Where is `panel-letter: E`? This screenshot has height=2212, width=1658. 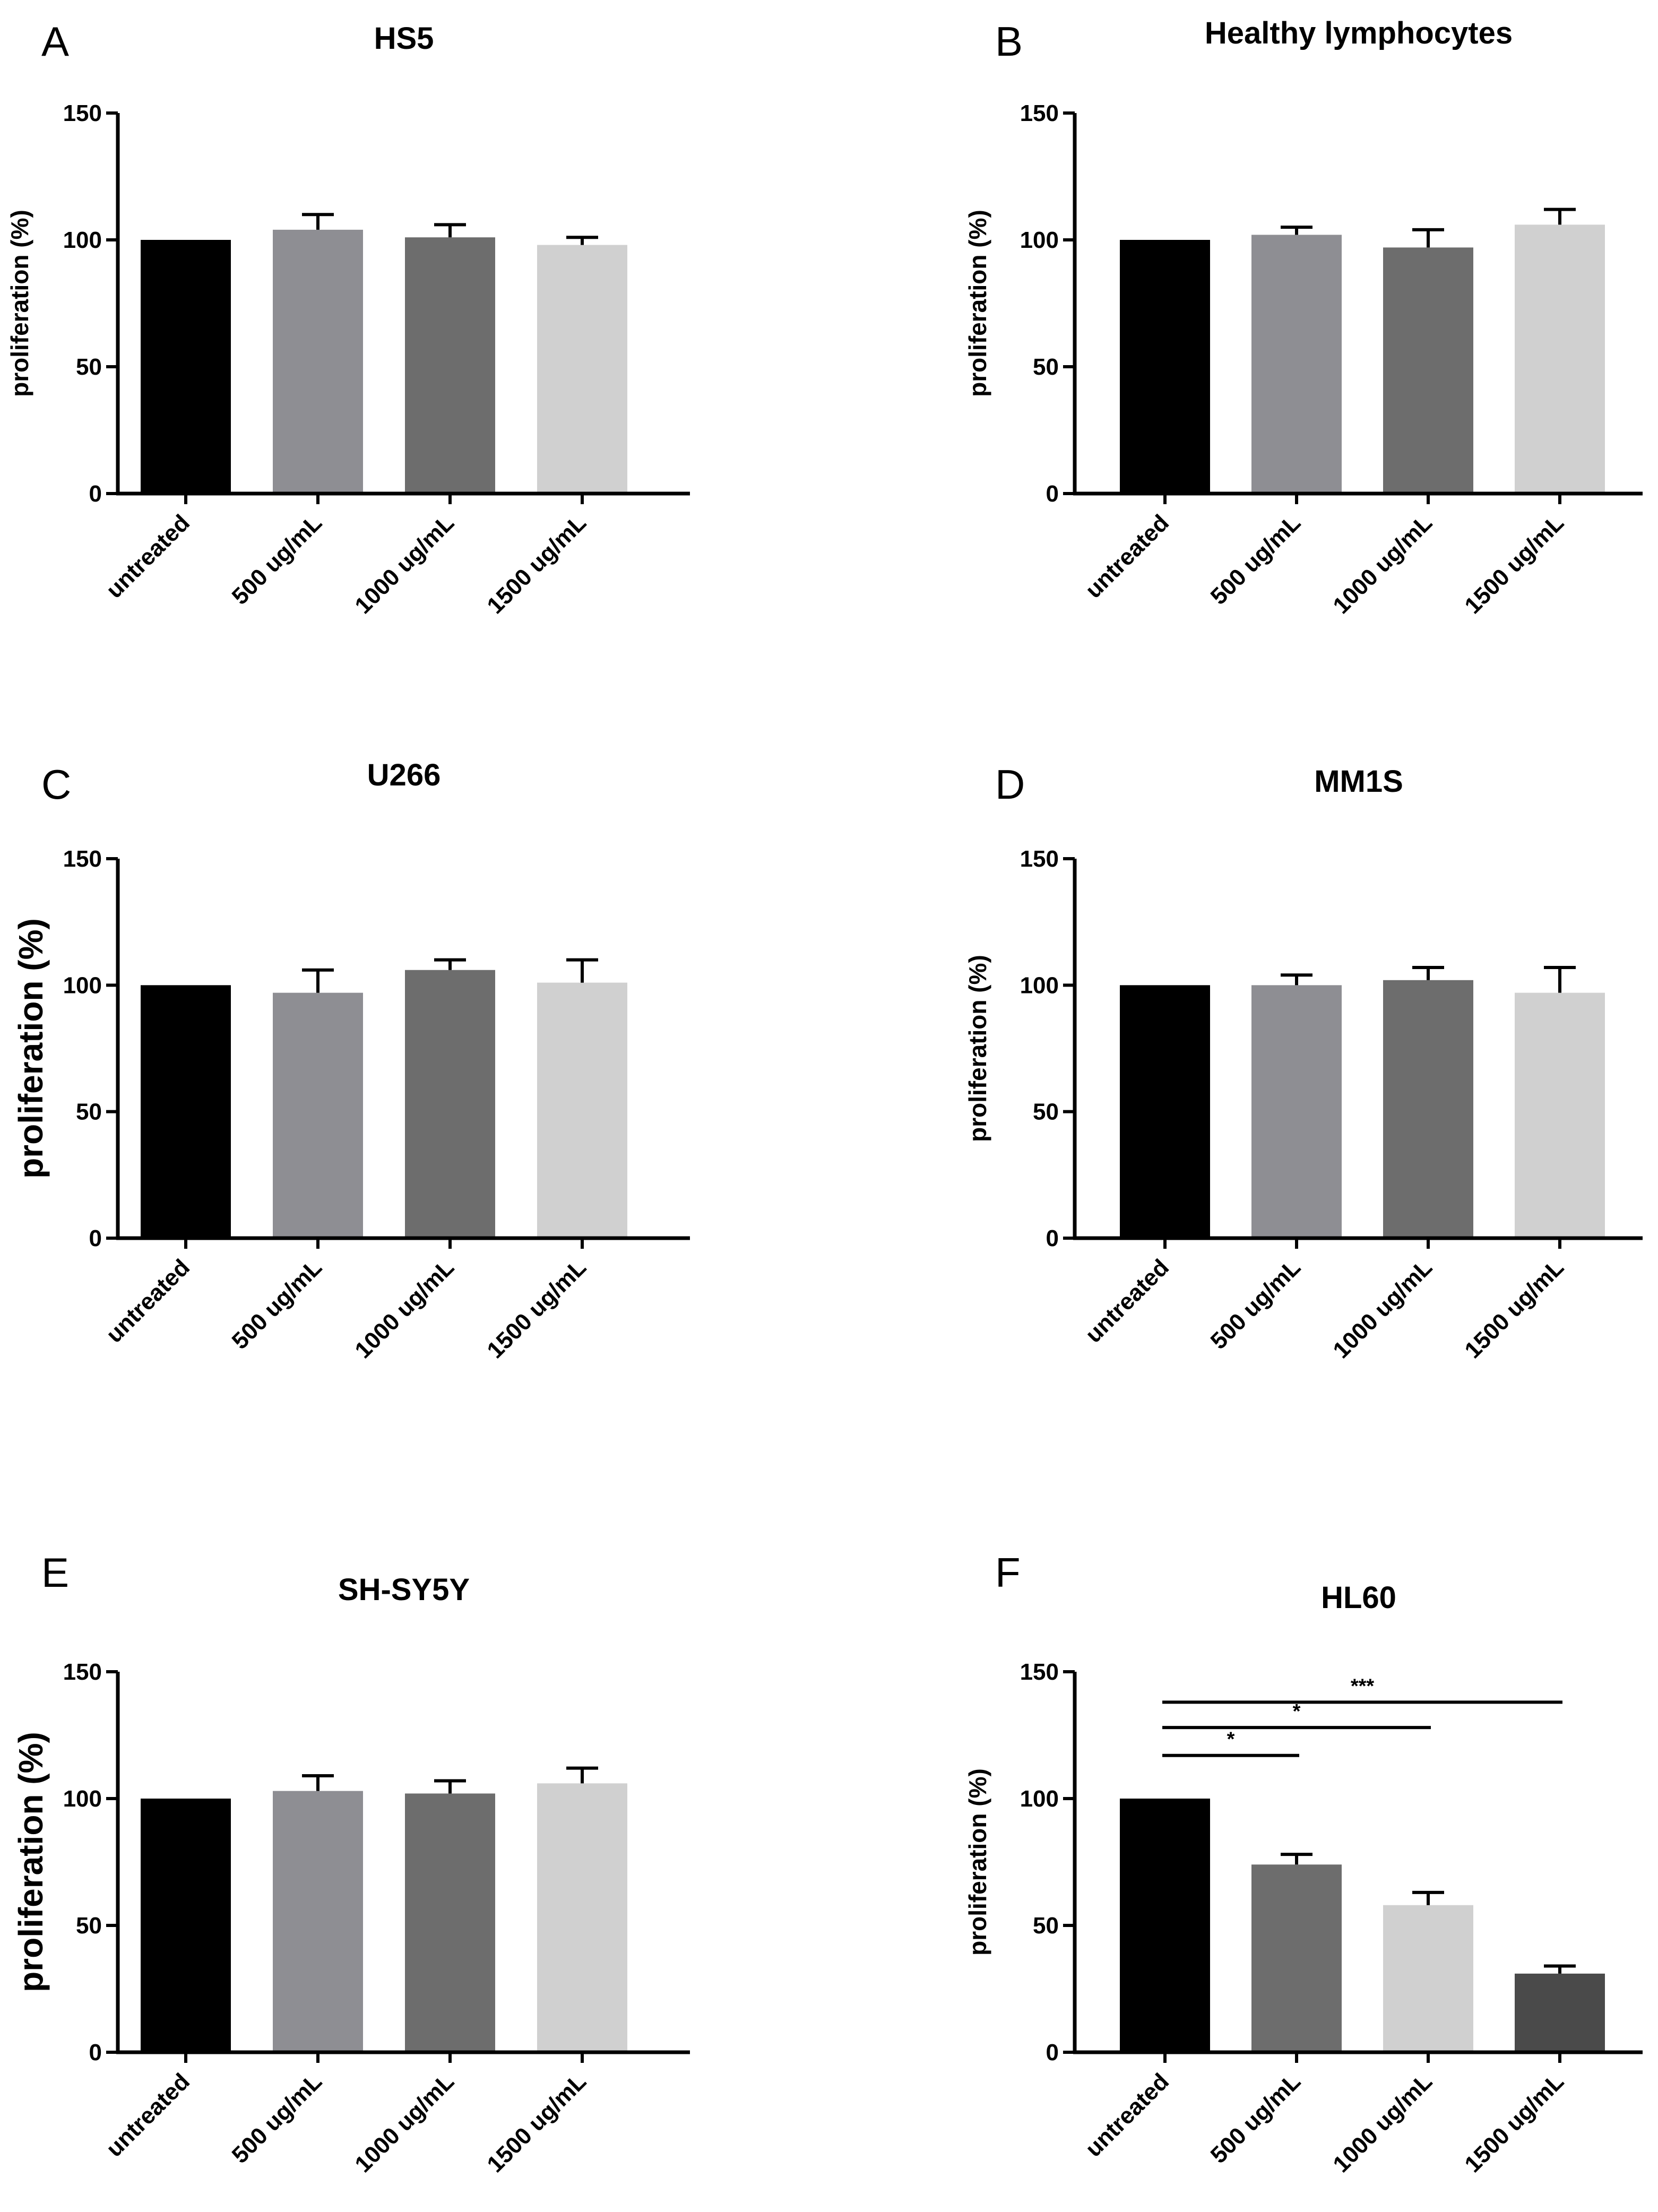
panel-letter: E is located at coordinates (55, 1572).